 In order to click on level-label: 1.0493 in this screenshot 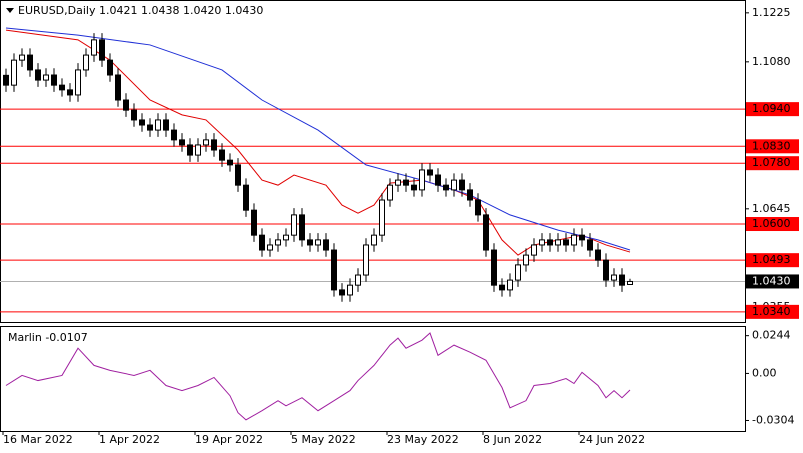, I will do `click(771, 259)`.